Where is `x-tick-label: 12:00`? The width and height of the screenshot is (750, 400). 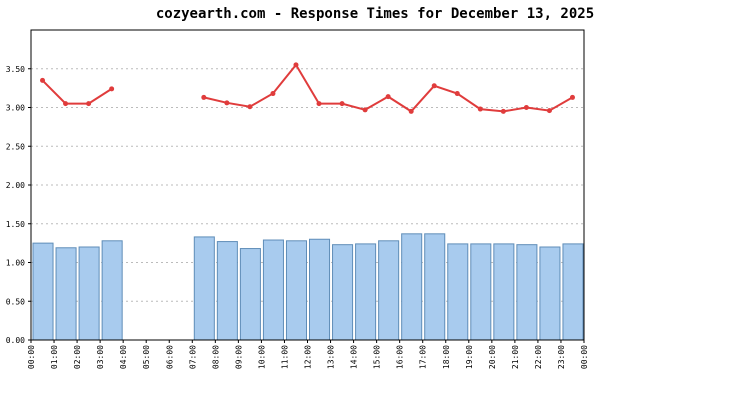 x-tick-label: 12:00 is located at coordinates (308, 357).